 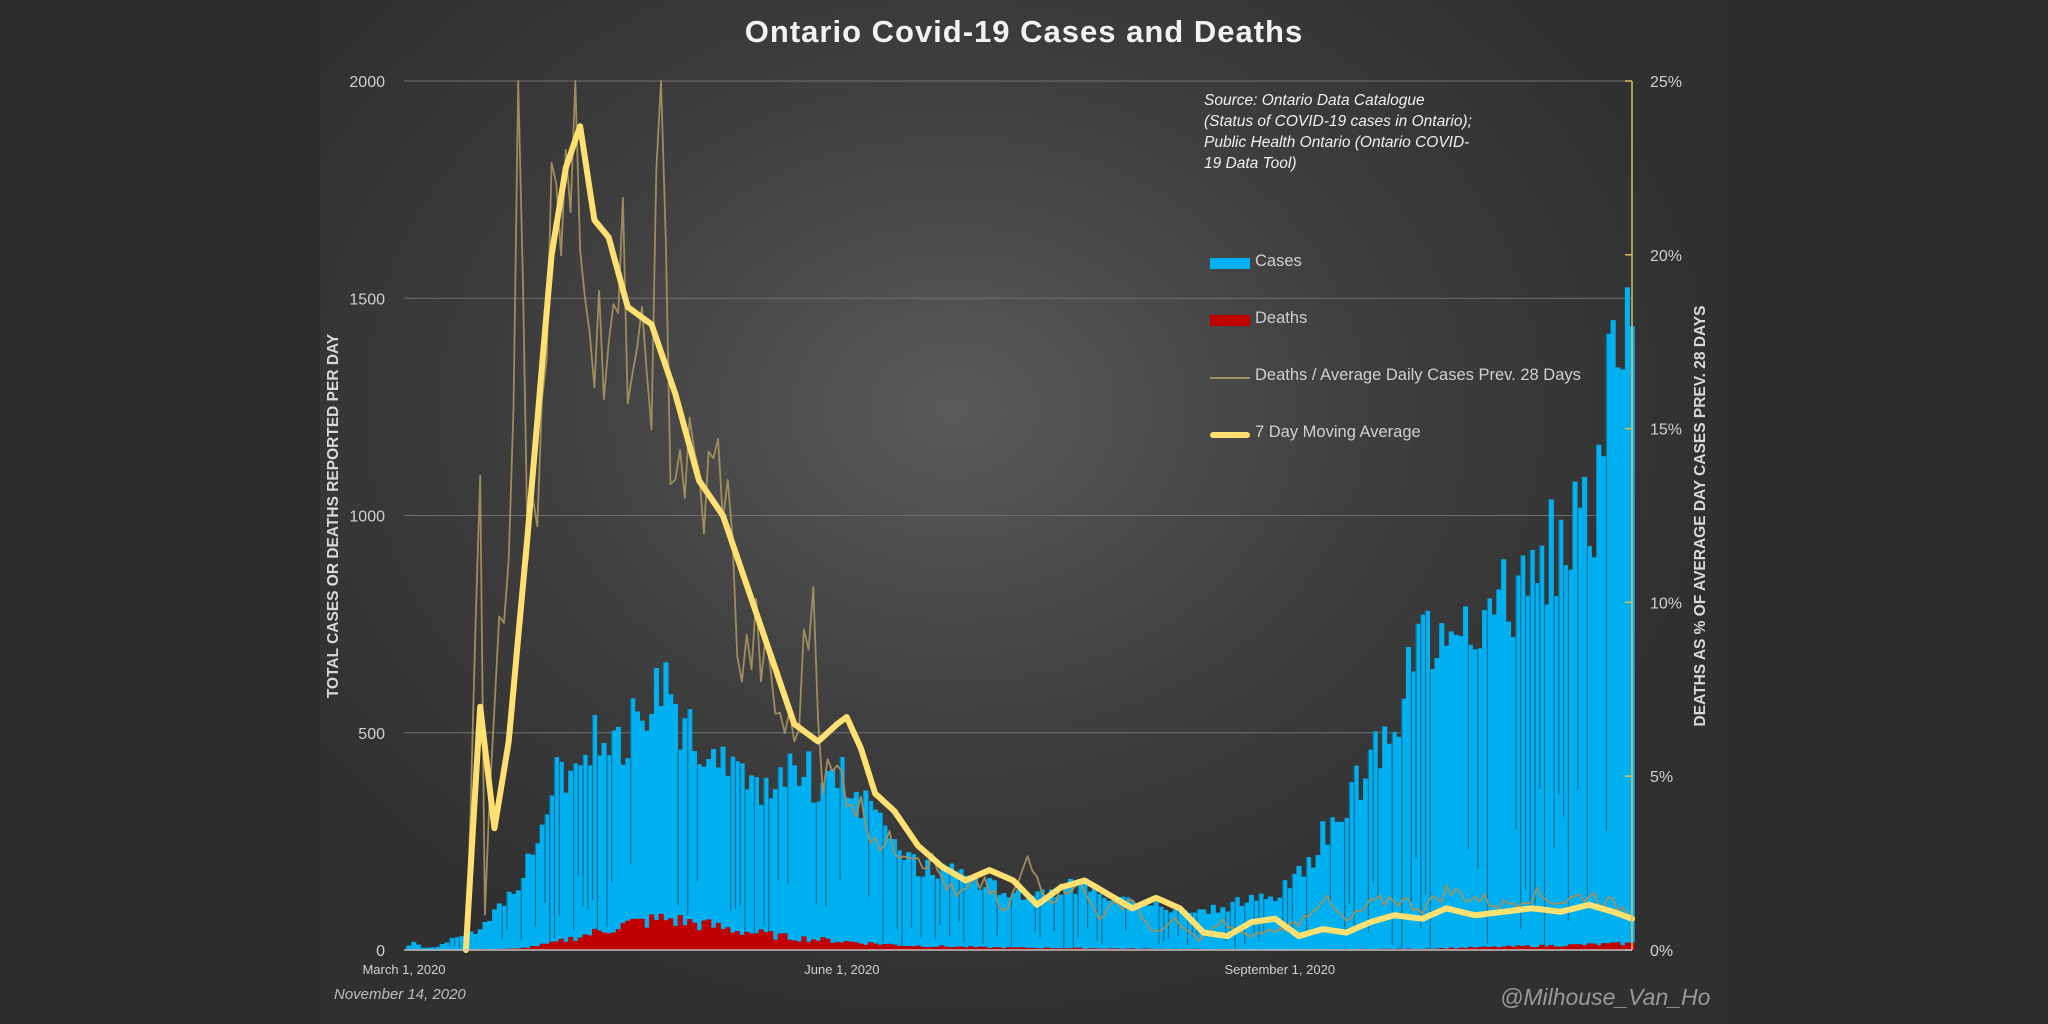 I want to click on legend-label-deaths: Deaths, so click(x=1281, y=318).